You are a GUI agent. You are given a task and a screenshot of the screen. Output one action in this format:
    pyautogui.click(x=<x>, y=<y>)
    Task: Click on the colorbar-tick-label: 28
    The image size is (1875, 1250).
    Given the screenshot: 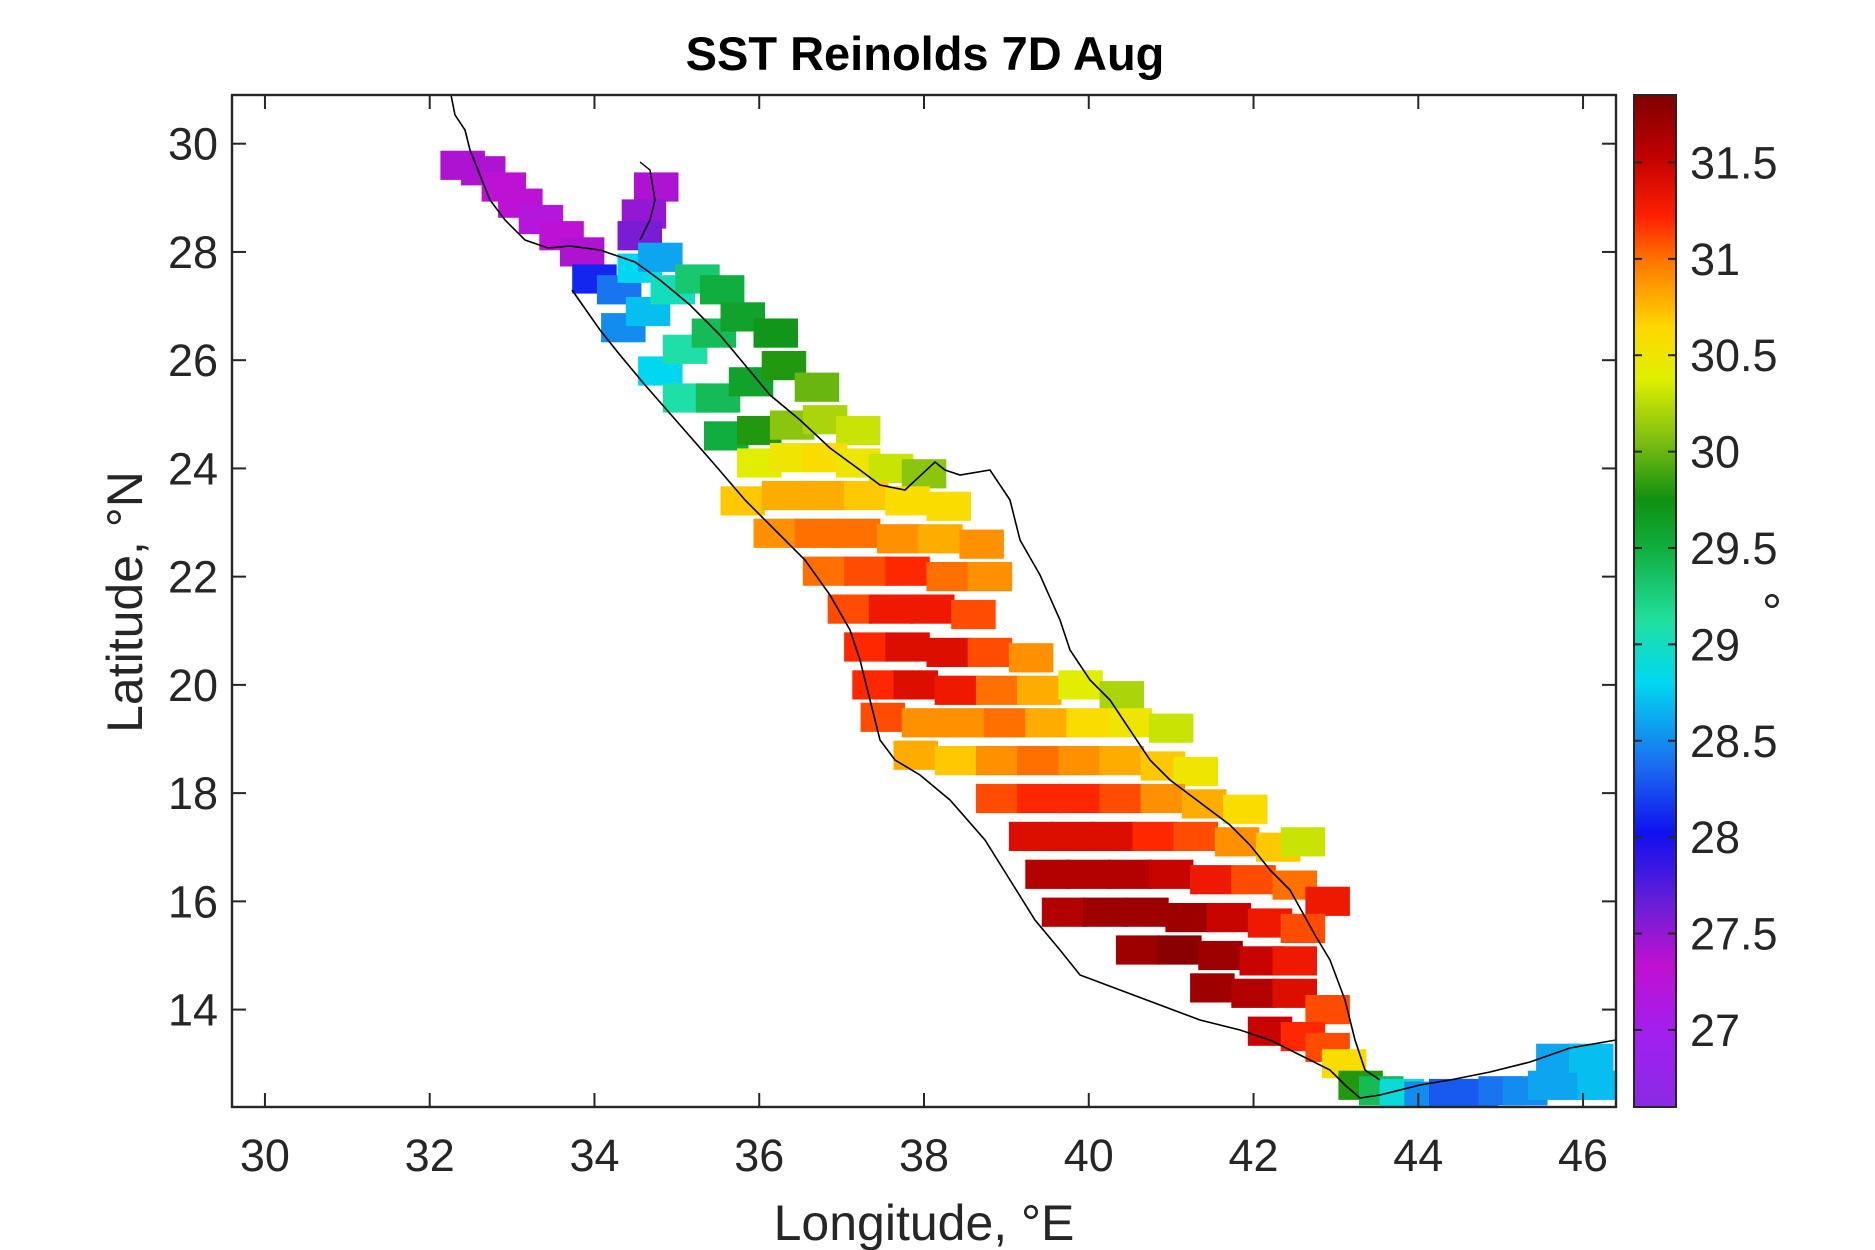 What is the action you would take?
    pyautogui.click(x=1715, y=837)
    